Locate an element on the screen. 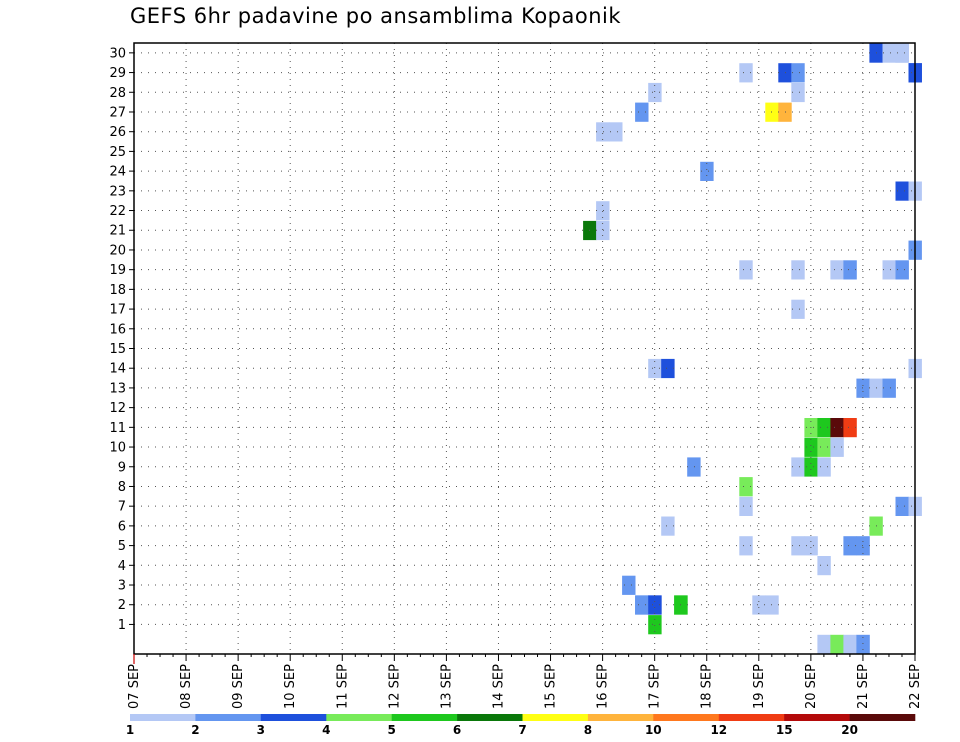  x-tick-label: 15 SEP is located at coordinates (551, 686).